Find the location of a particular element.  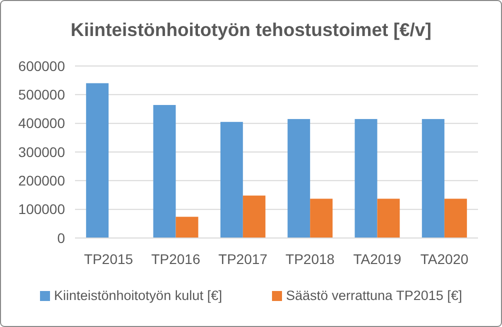

x-tick-label: TP2015 is located at coordinates (109, 259).